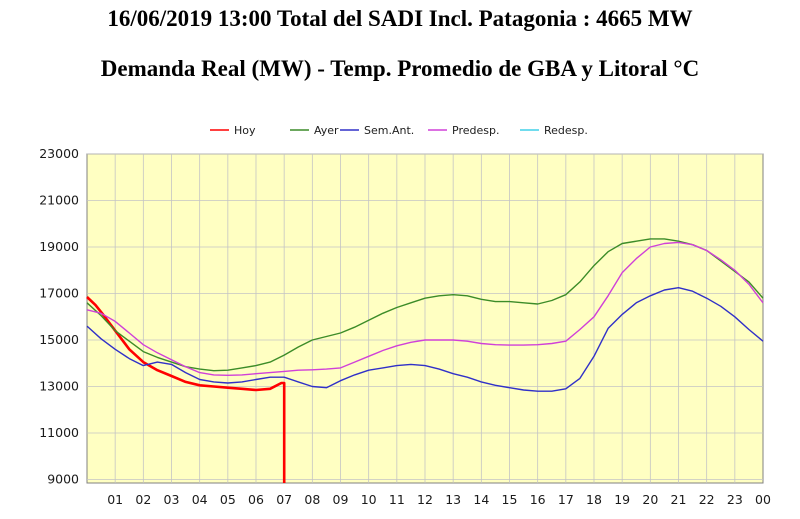 The height and width of the screenshot is (519, 800). I want to click on y-axis: 23000 21000 19000 17000 15000 13000 11000 9000, so click(59, 316).